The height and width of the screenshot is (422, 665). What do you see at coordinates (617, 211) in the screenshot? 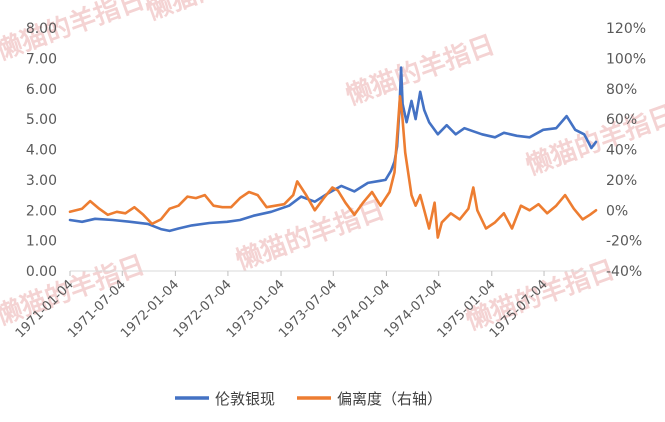
I see `y-right-tick-label: 0%` at bounding box center [617, 211].